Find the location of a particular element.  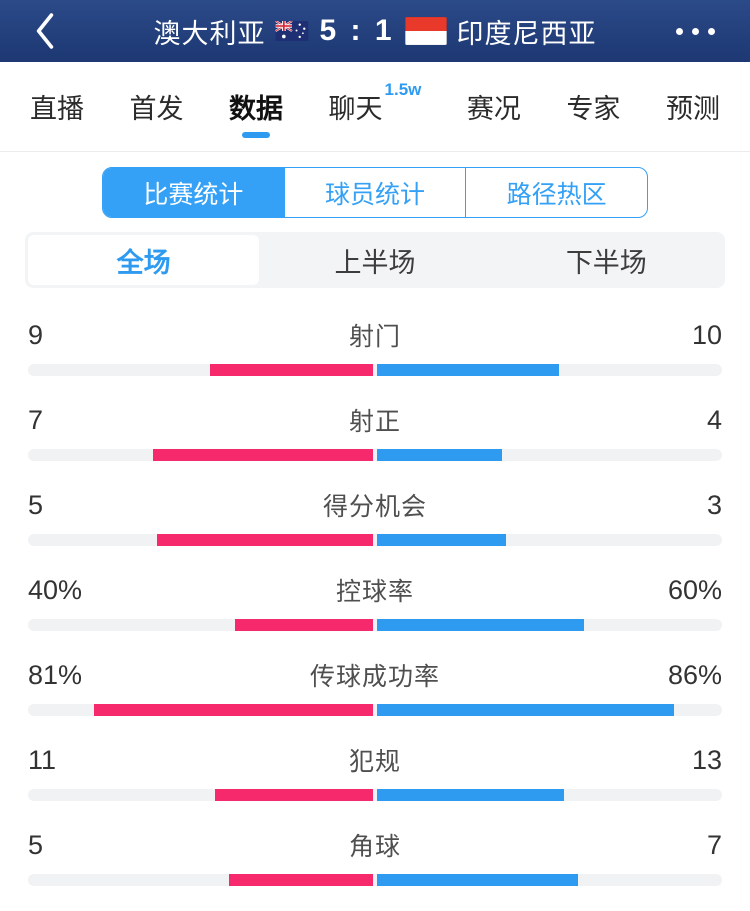

period-label: 下半场 is located at coordinates (606, 262).